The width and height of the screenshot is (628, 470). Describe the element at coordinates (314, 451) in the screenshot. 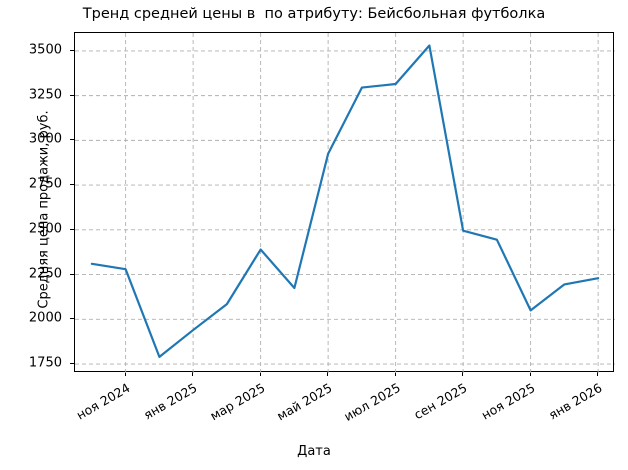

I see `x-axis-label: Дата` at that location.